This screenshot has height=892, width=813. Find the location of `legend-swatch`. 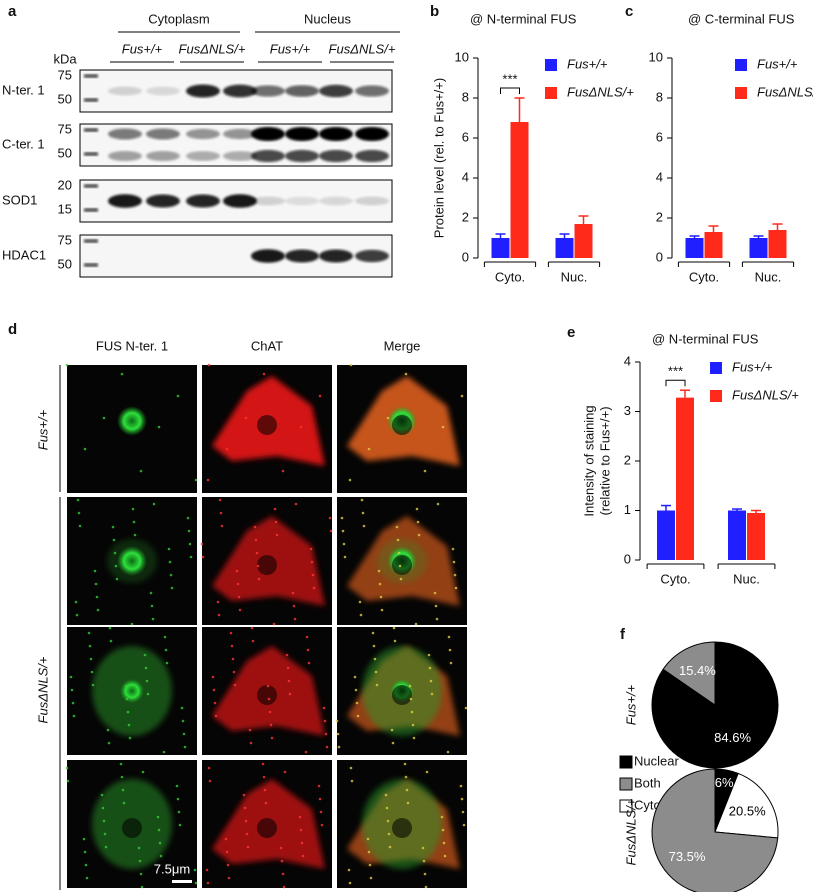

legend-swatch is located at coordinates (716, 368).